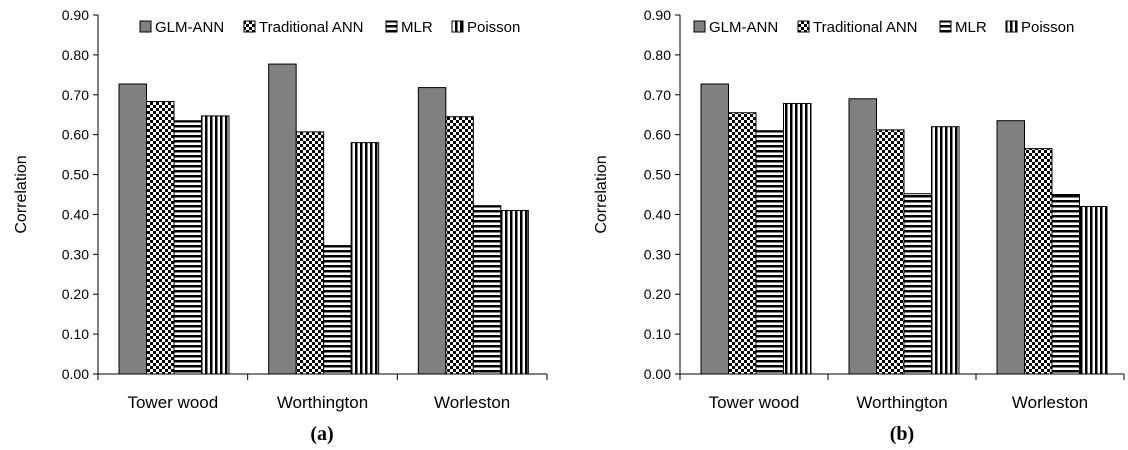 This screenshot has width=1128, height=450. Describe the element at coordinates (321, 434) in the screenshot. I see `panel-label: (a)` at that location.